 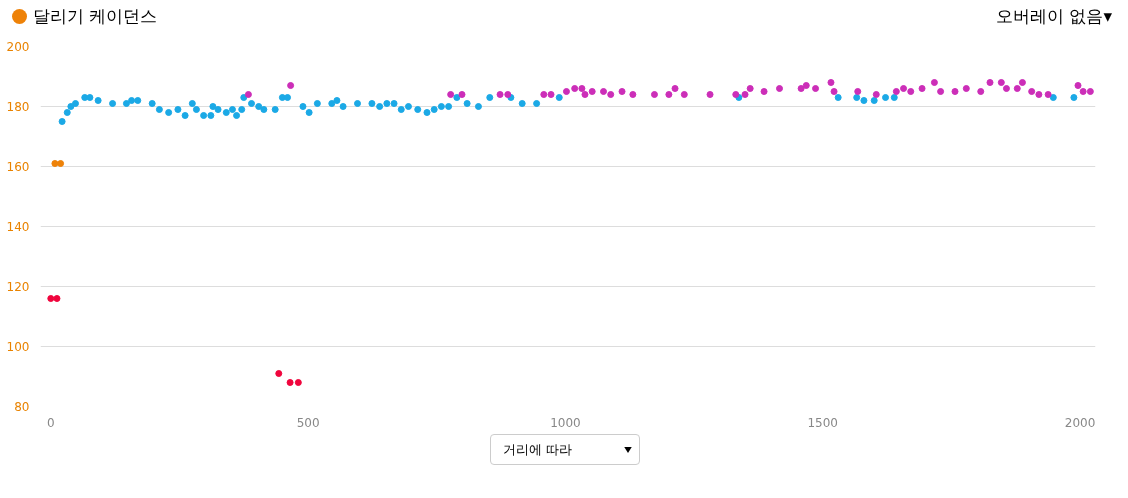 What do you see at coordinates (18, 107) in the screenshot?
I see `y-tick-label: 180` at bounding box center [18, 107].